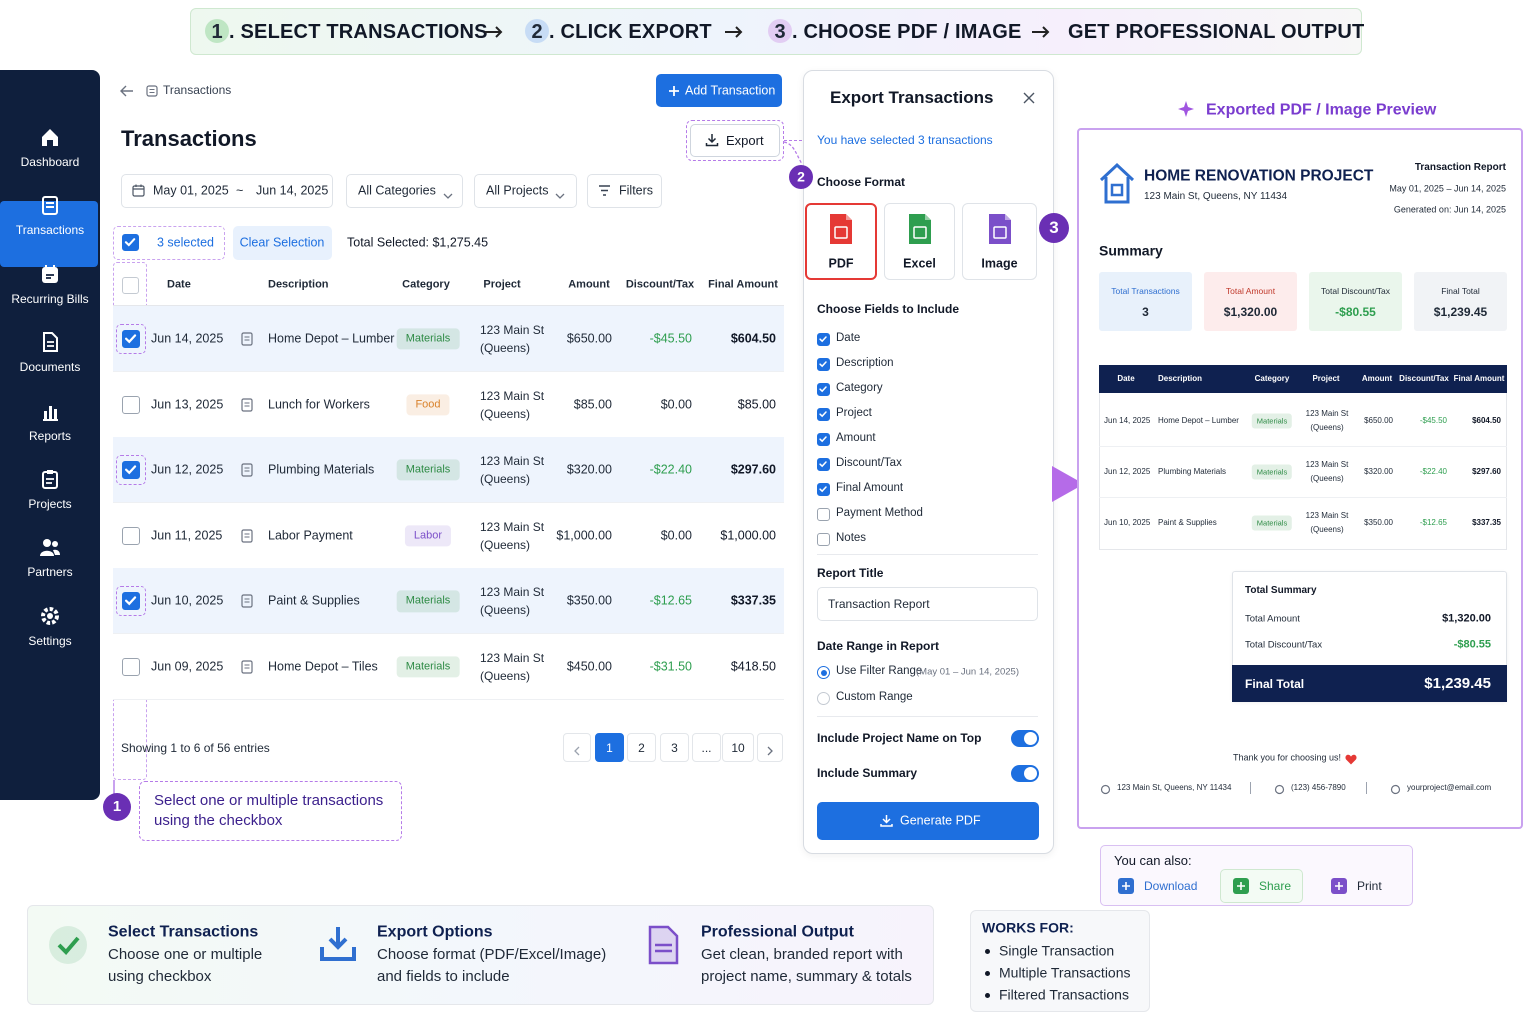 The width and height of the screenshot is (1536, 1024). Describe the element at coordinates (492, 954) in the screenshot. I see `feature-text: Choose format (PDF/Excel/Image)` at that location.